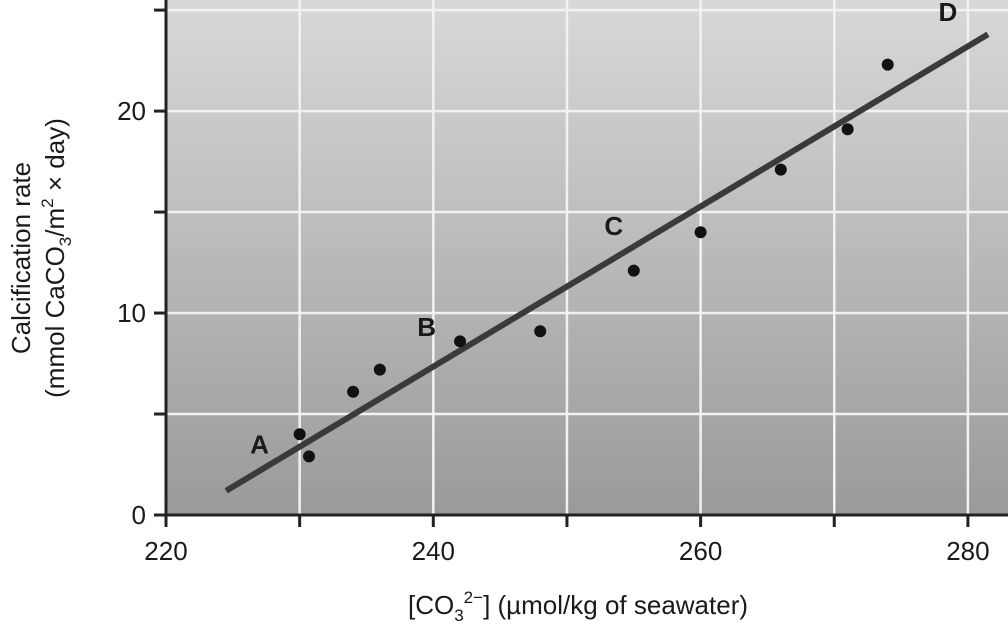  Describe the element at coordinates (426, 327) in the screenshot. I see `point-label: B` at that location.